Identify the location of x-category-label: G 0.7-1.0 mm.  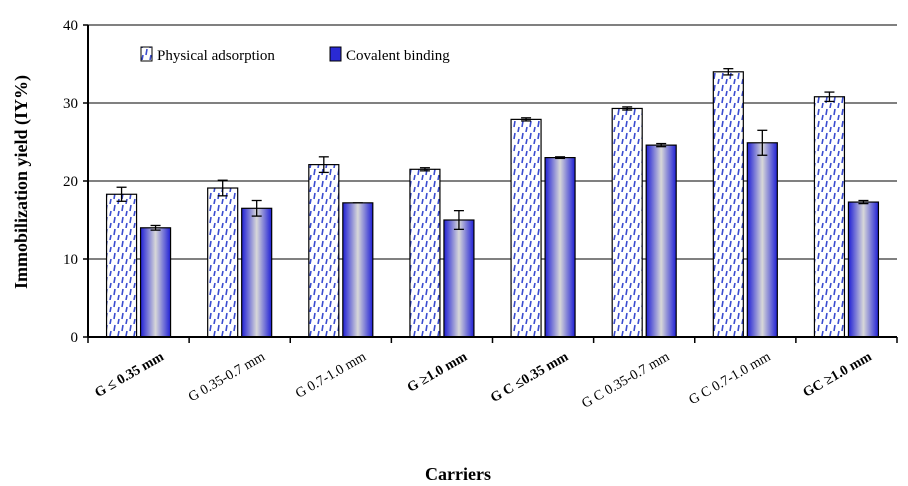
(331, 375).